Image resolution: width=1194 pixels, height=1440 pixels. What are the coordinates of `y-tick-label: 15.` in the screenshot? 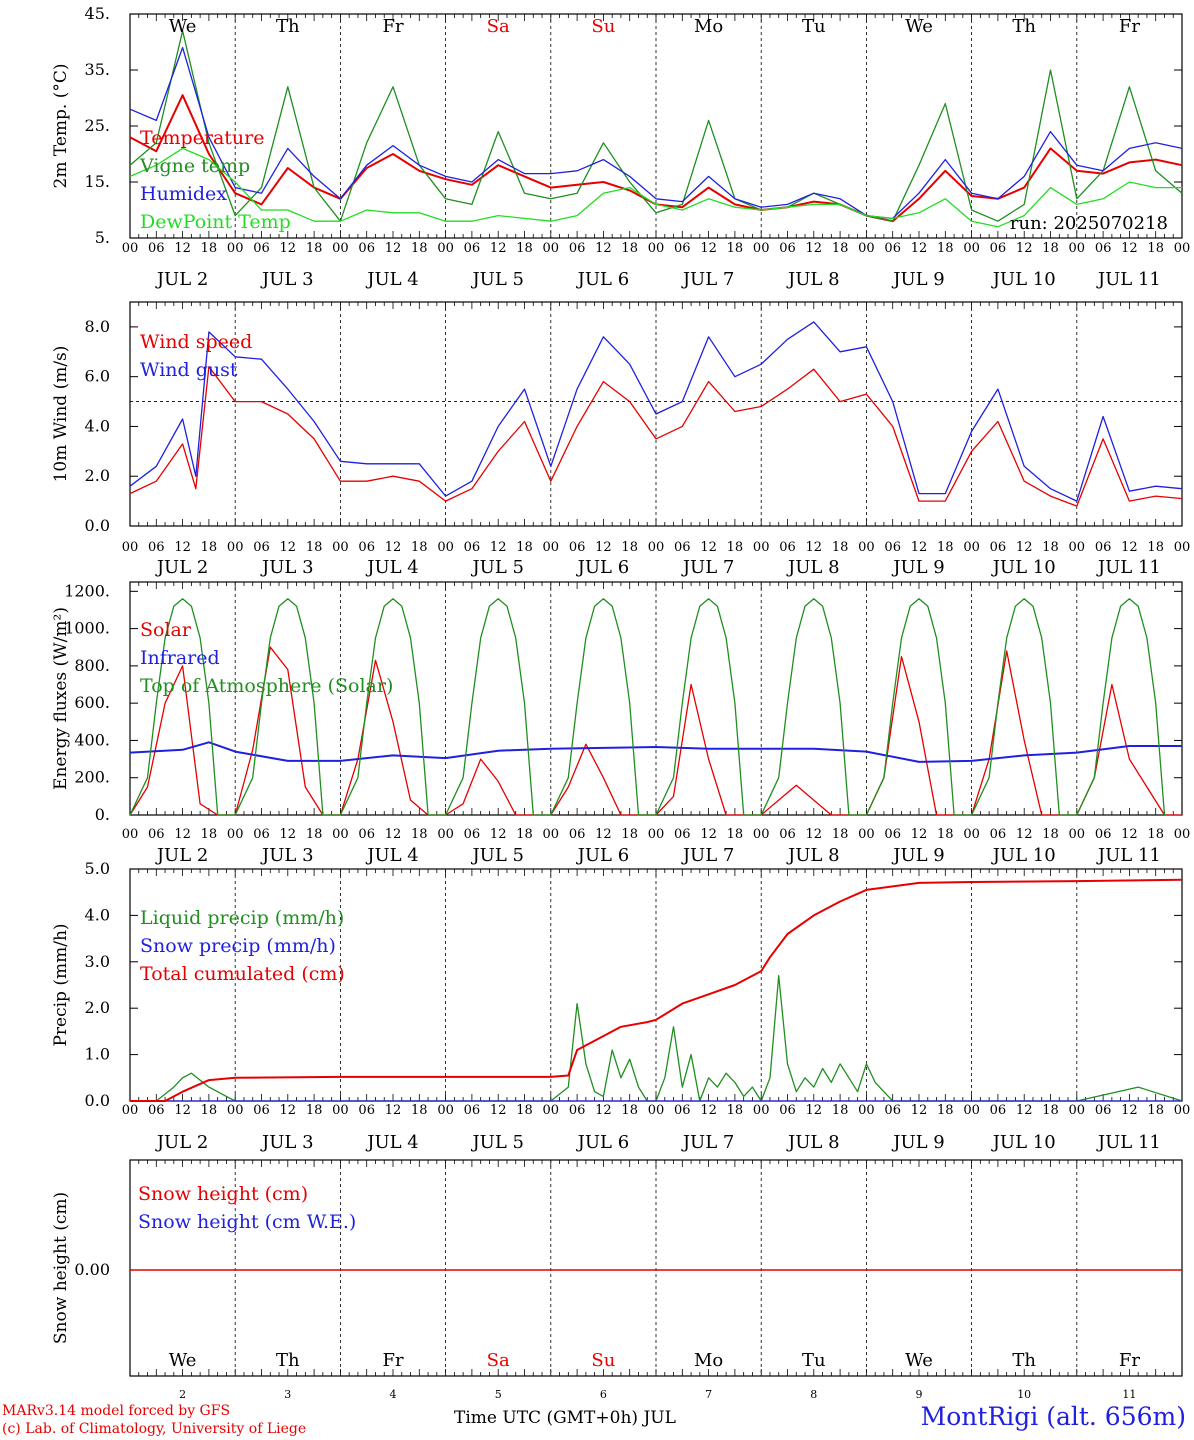 It's located at (97, 181).